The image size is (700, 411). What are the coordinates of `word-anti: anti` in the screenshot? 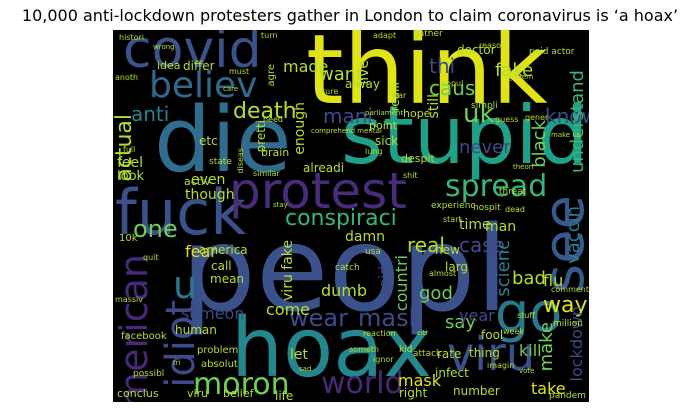 It's located at (150, 114).